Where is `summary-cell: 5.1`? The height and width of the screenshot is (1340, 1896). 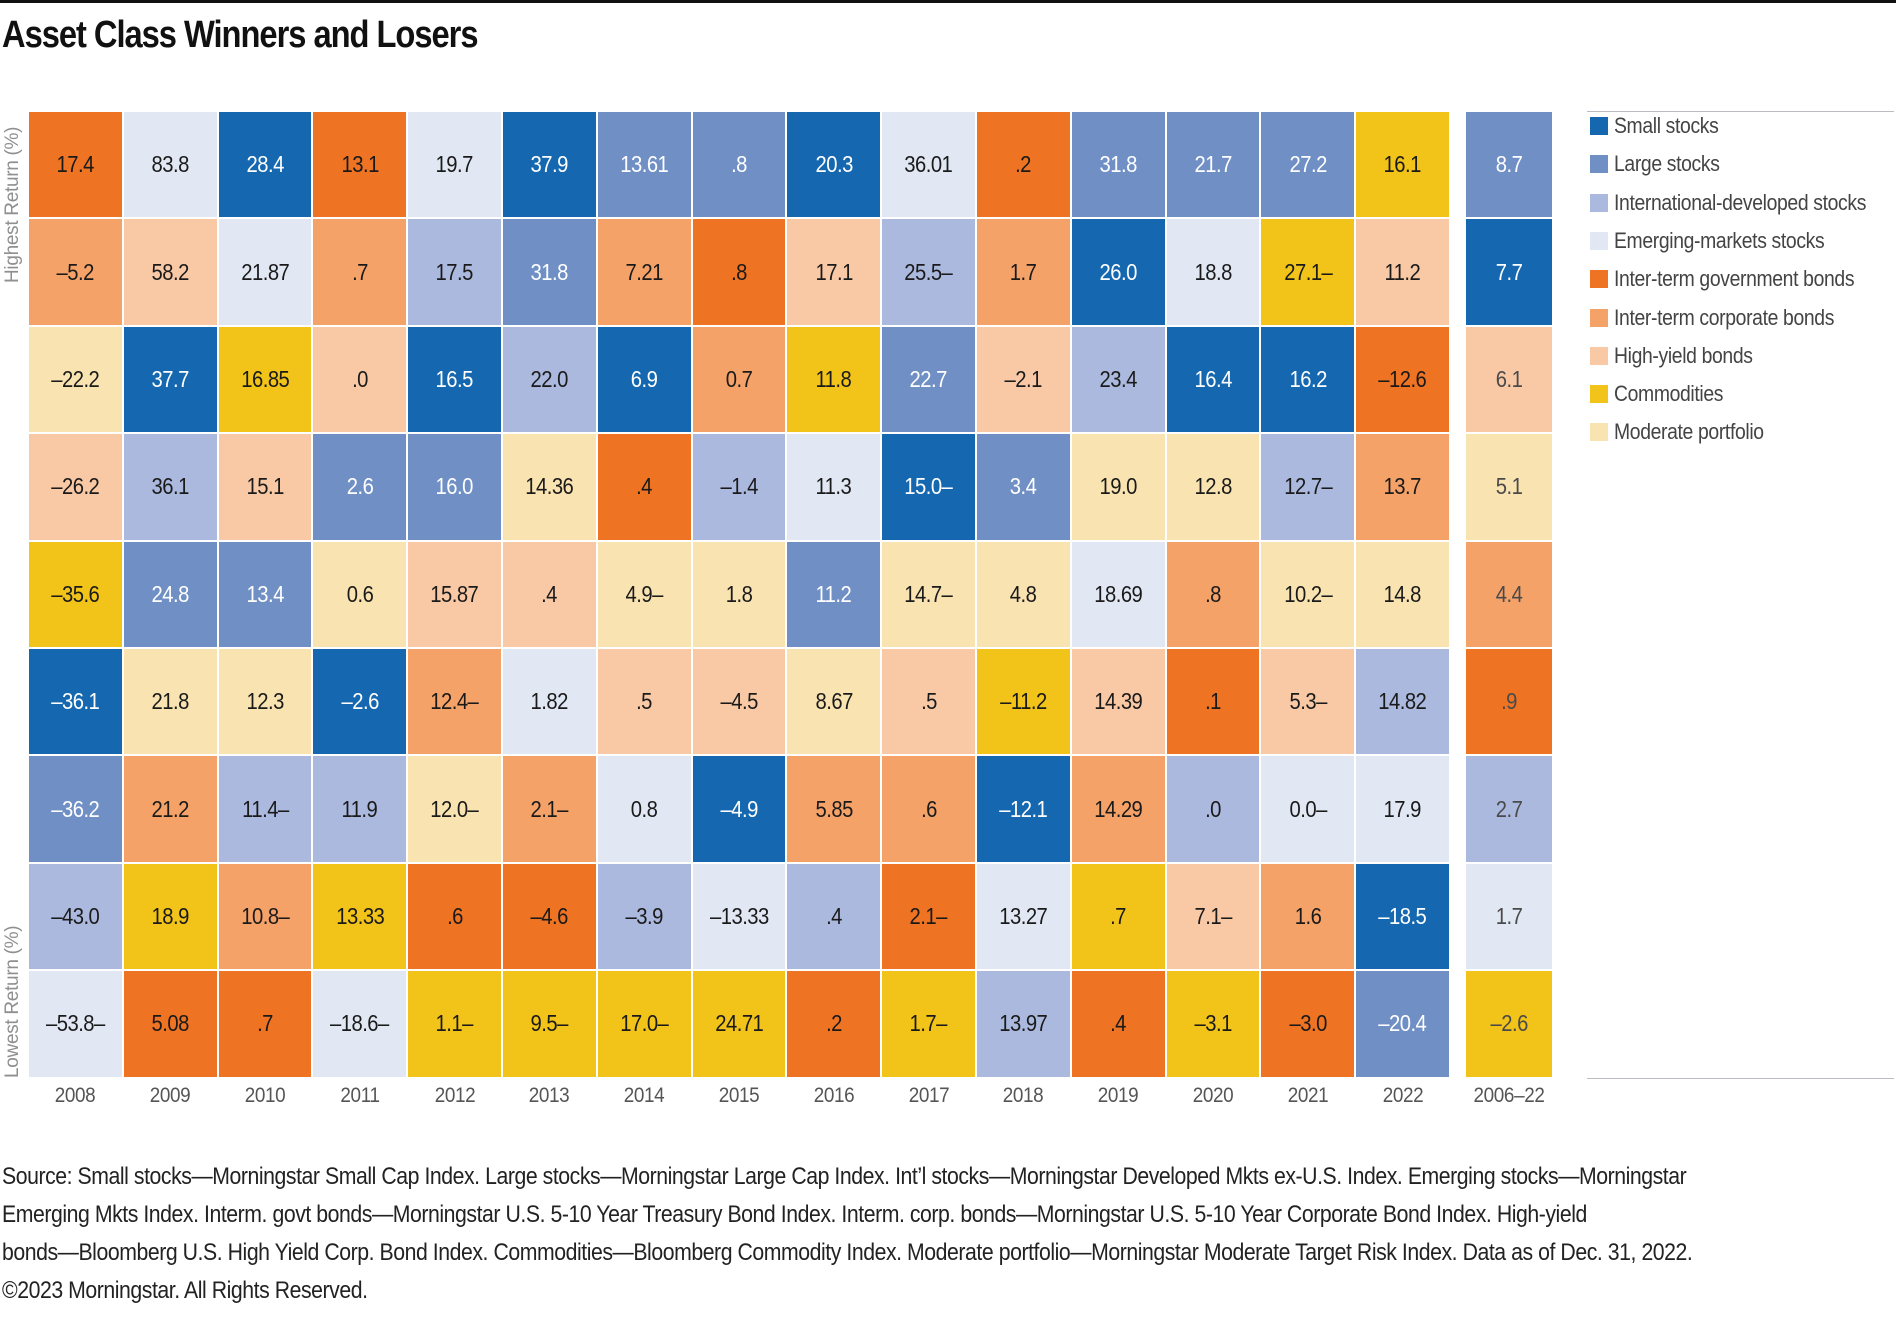
summary-cell: 5.1 is located at coordinates (1509, 487).